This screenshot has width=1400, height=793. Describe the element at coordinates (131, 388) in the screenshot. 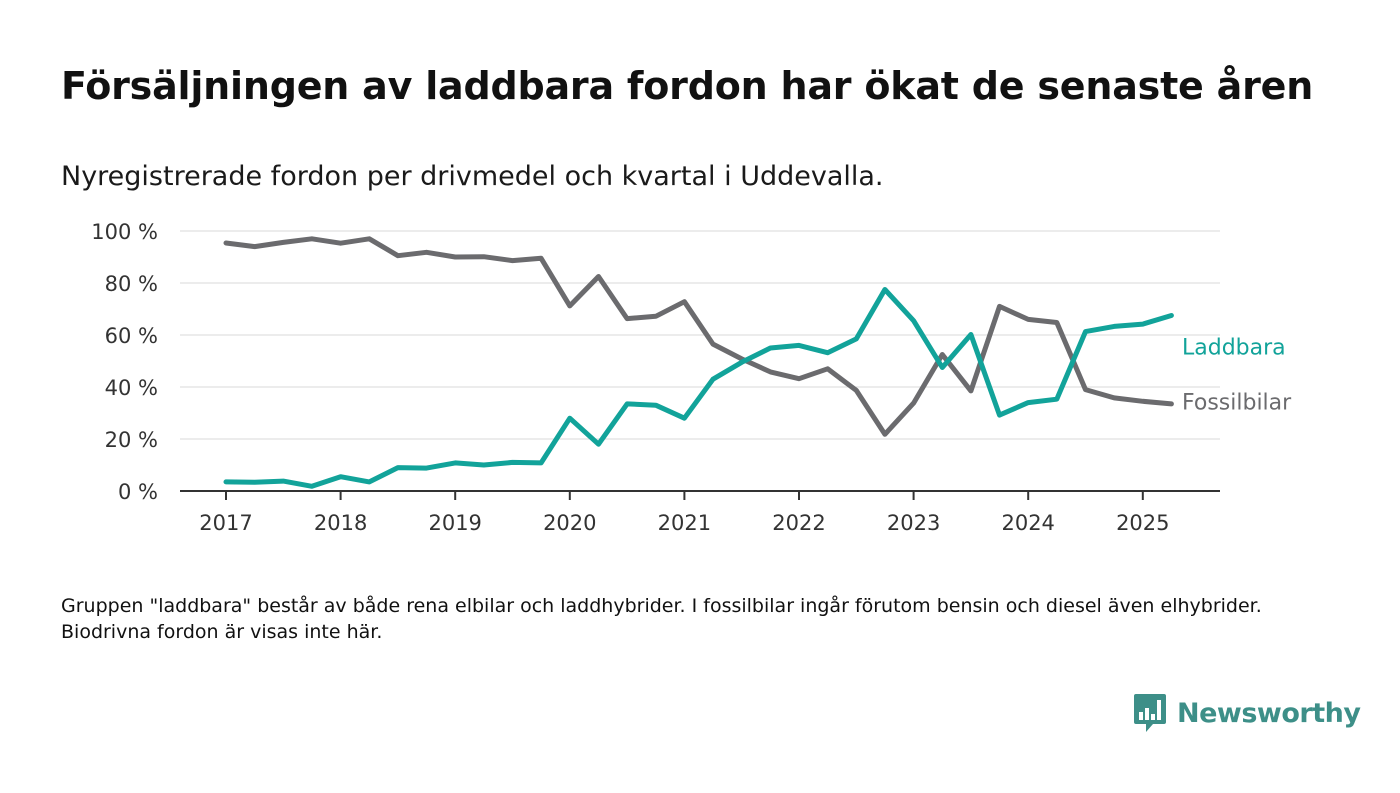

I see `y-tick-label: 40 %` at that location.